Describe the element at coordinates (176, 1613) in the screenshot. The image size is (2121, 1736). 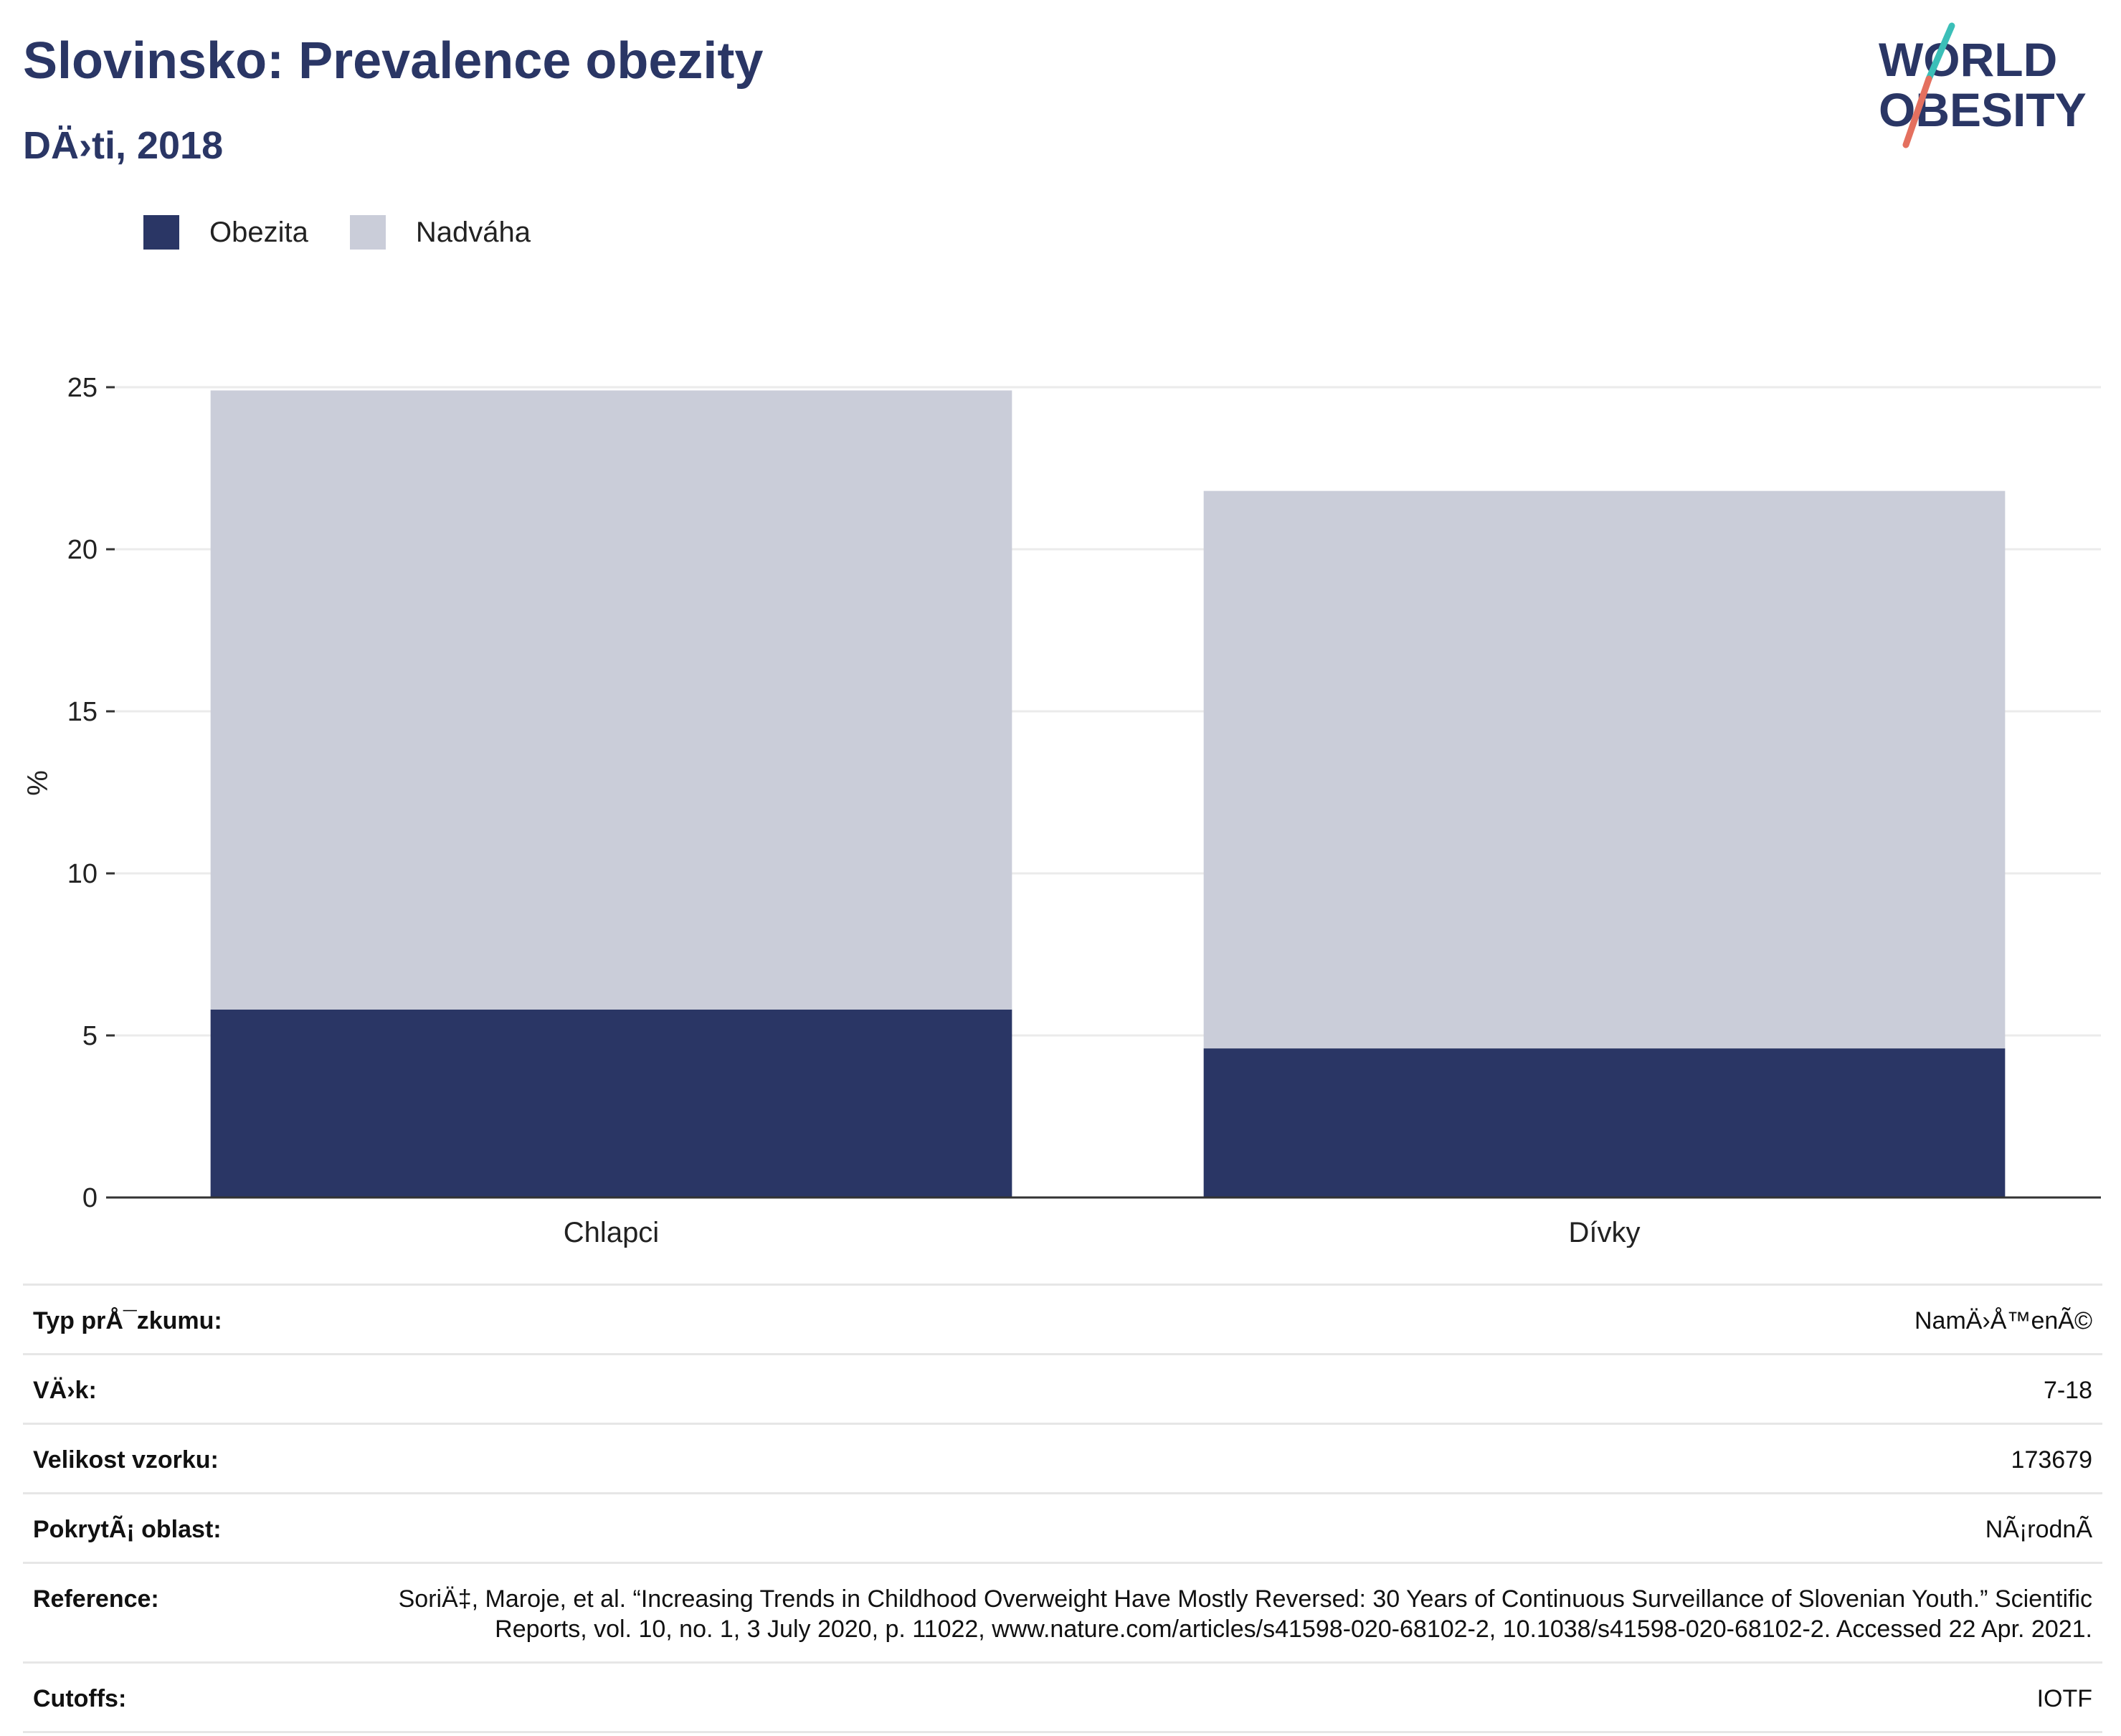
I see `info-row-label: Reference:` at that location.